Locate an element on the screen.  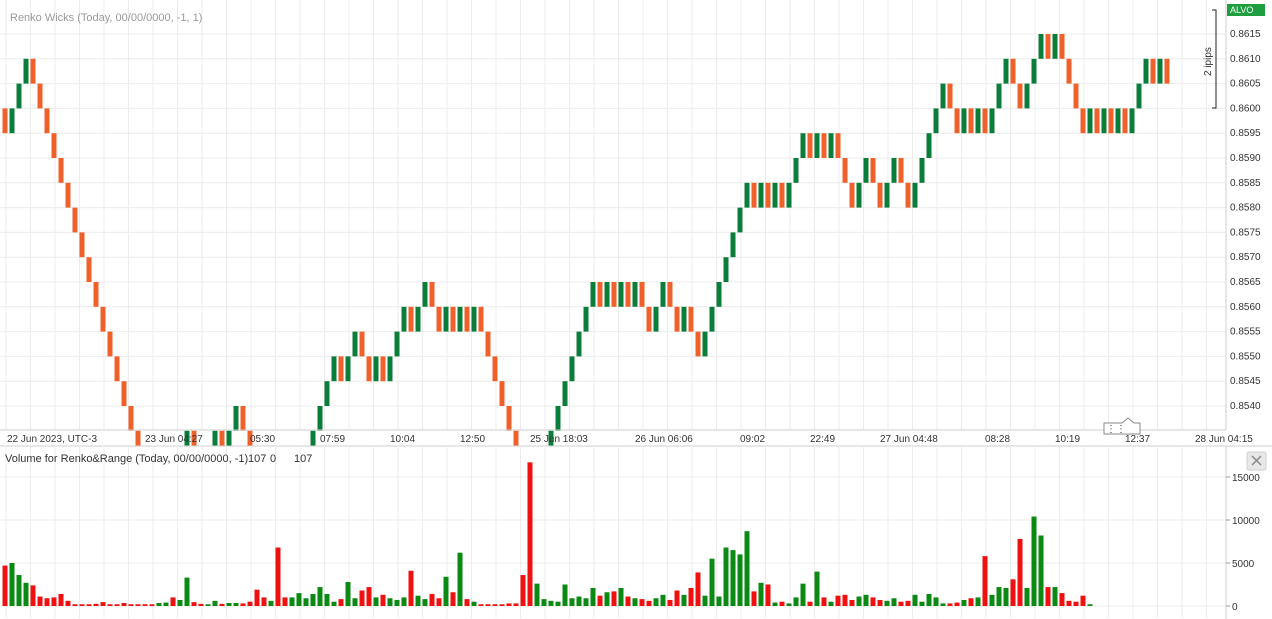
time-scroll-marker: ⋮⋮ is located at coordinates (1122, 426).